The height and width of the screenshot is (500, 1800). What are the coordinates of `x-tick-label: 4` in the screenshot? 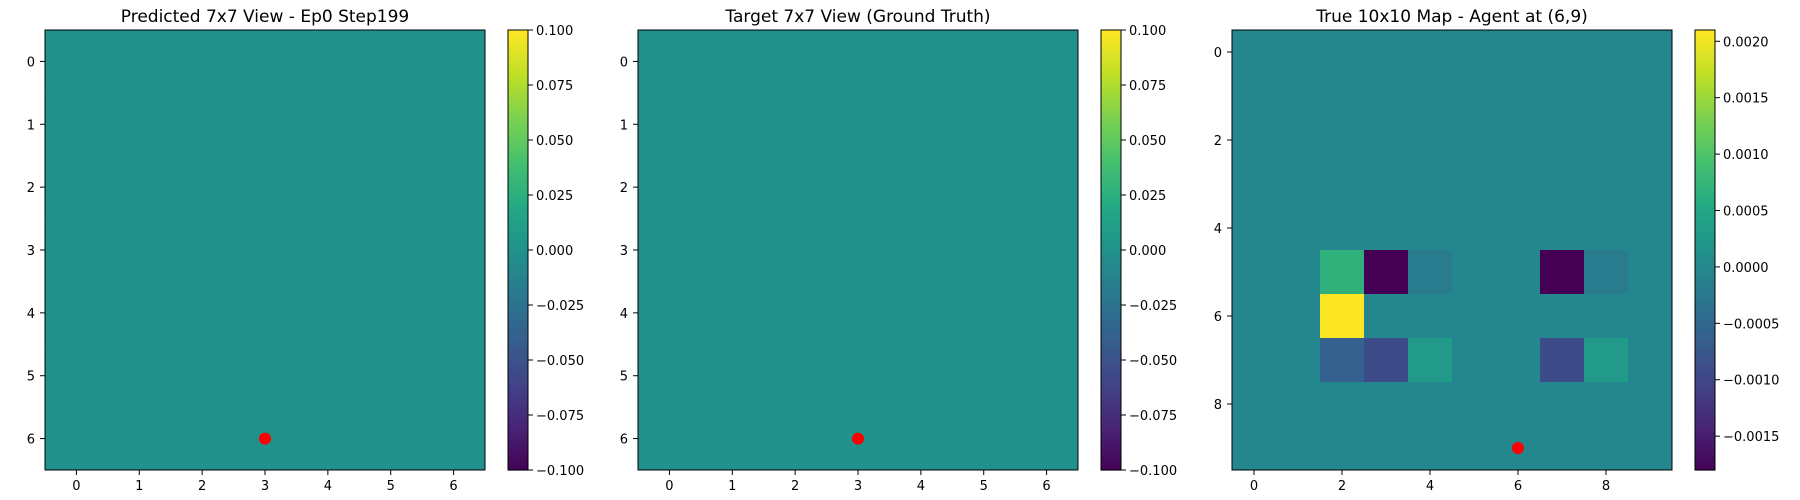 It's located at (1430, 486).